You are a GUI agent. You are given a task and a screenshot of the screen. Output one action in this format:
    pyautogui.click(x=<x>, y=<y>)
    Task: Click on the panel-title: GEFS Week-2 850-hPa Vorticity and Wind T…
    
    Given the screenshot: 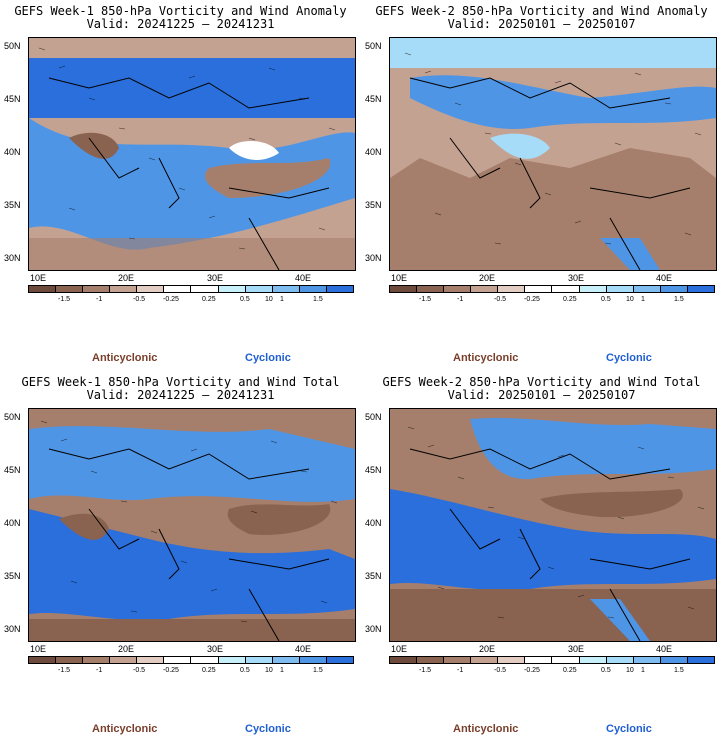 What is the action you would take?
    pyautogui.click(x=541, y=382)
    